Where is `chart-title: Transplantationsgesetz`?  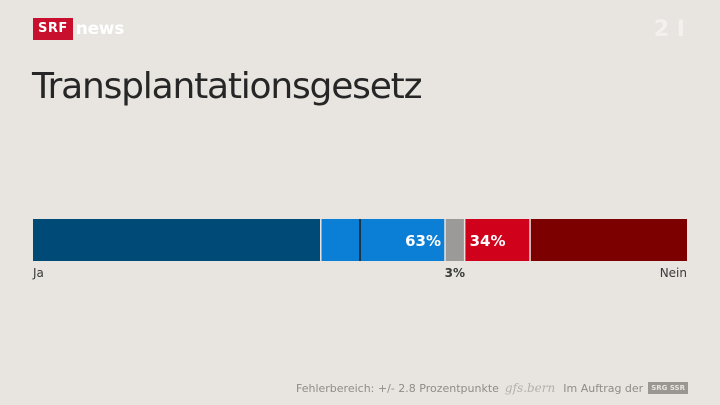
chart-title: Transplantationsgesetz is located at coordinates (227, 86).